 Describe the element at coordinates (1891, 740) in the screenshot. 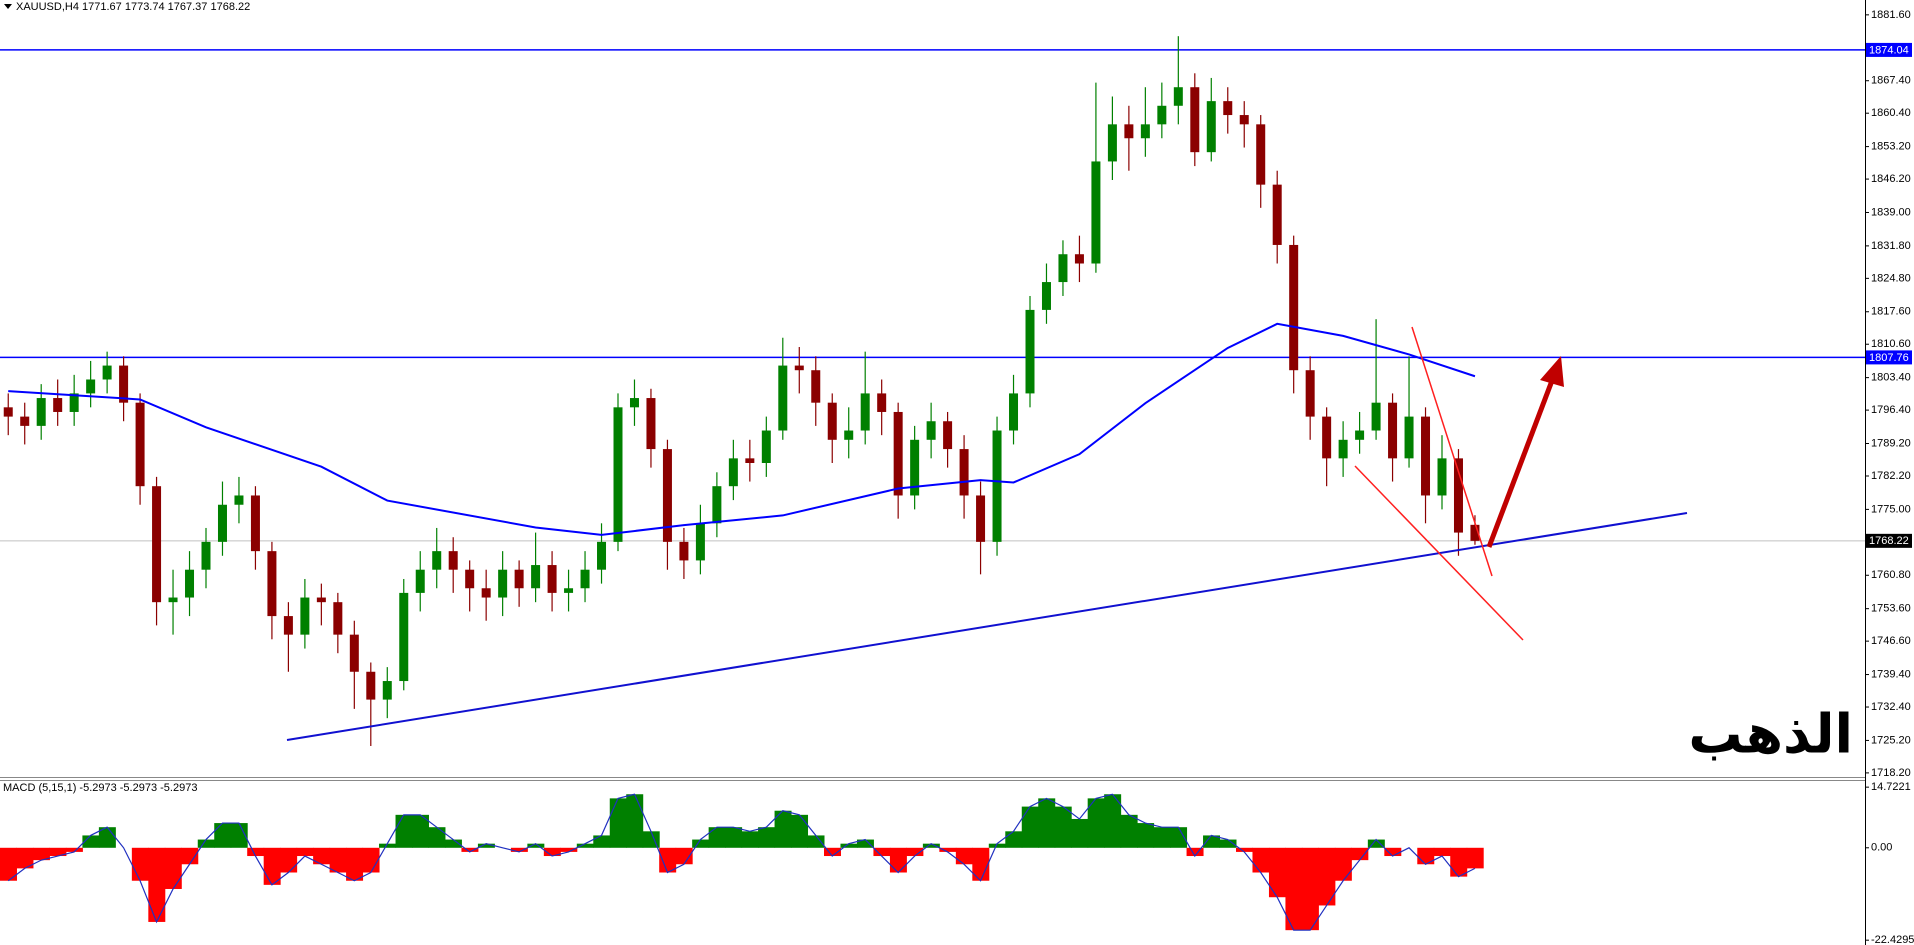

I see `y-tick-label: 1725.20` at that location.